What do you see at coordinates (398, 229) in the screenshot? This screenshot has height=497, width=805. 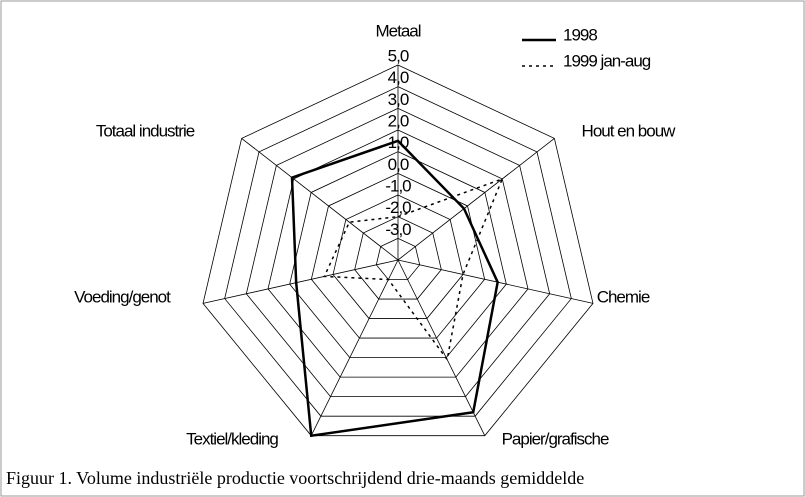 I see `tick-label: -3,0` at bounding box center [398, 229].